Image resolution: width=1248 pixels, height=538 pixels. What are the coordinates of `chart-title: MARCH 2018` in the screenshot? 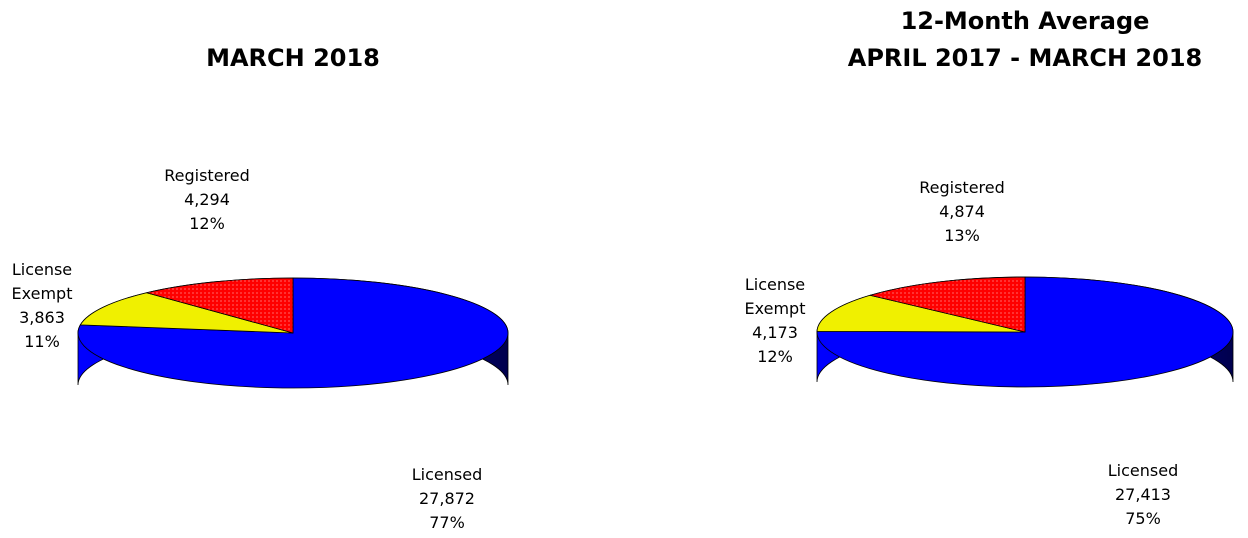 It's located at (293, 58).